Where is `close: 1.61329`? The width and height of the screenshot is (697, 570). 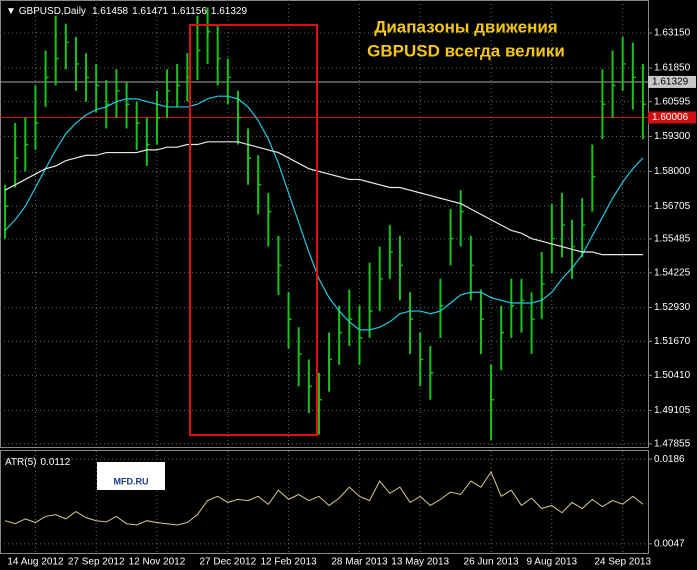
close: 1.61329 is located at coordinates (229, 11).